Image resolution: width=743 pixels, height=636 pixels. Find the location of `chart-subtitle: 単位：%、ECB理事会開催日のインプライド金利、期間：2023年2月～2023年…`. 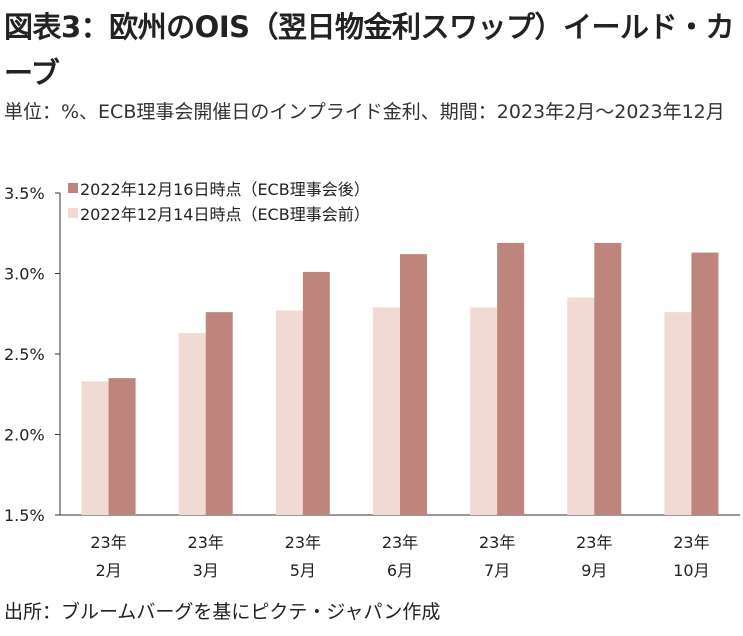

chart-subtitle: 単位：%、ECB理事会開催日のインプライド金利、期間：2023年2月～2023年… is located at coordinates (364, 112).